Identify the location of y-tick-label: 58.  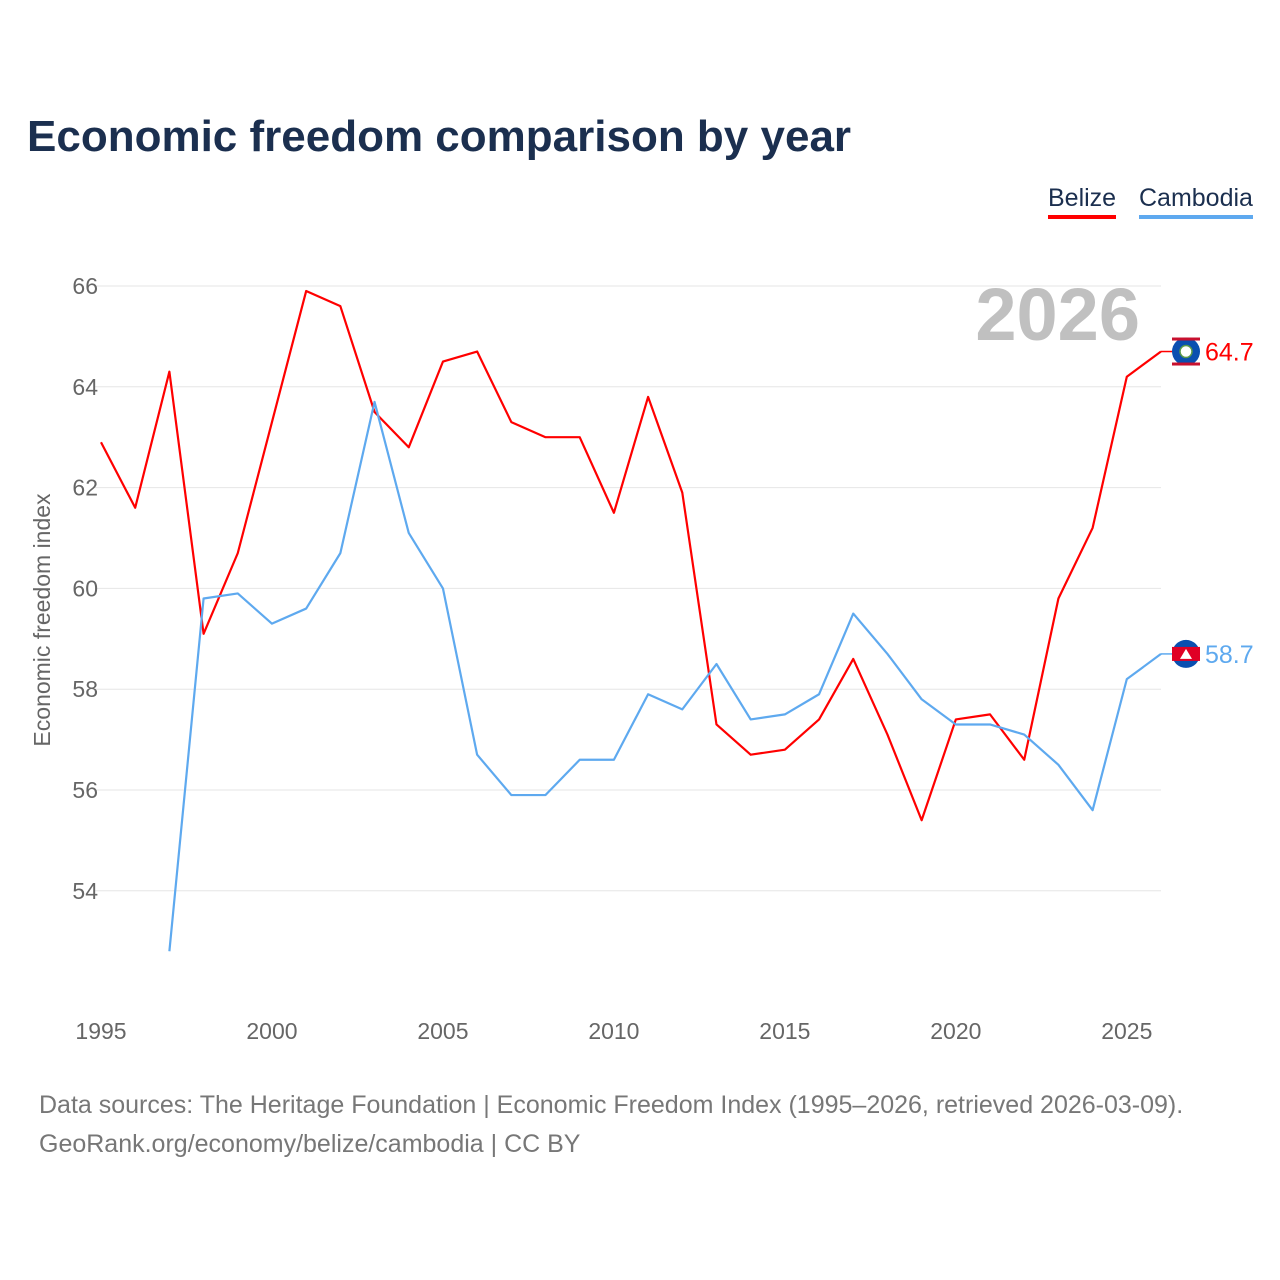
(85, 689).